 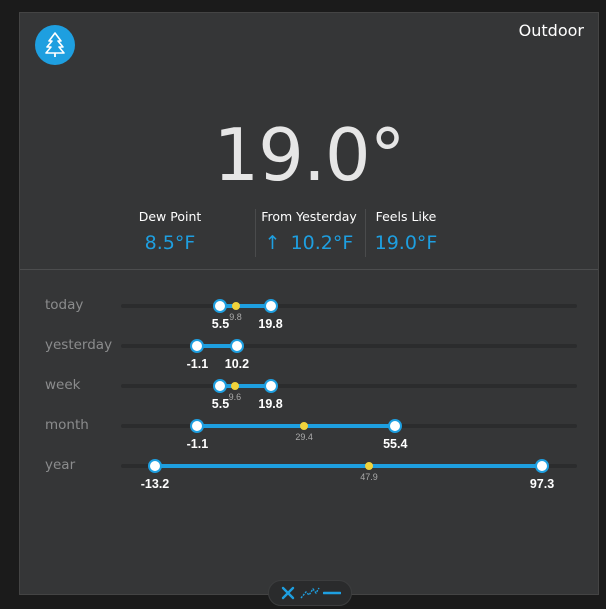 I want to click on range-label: yesterday, so click(x=79, y=345).